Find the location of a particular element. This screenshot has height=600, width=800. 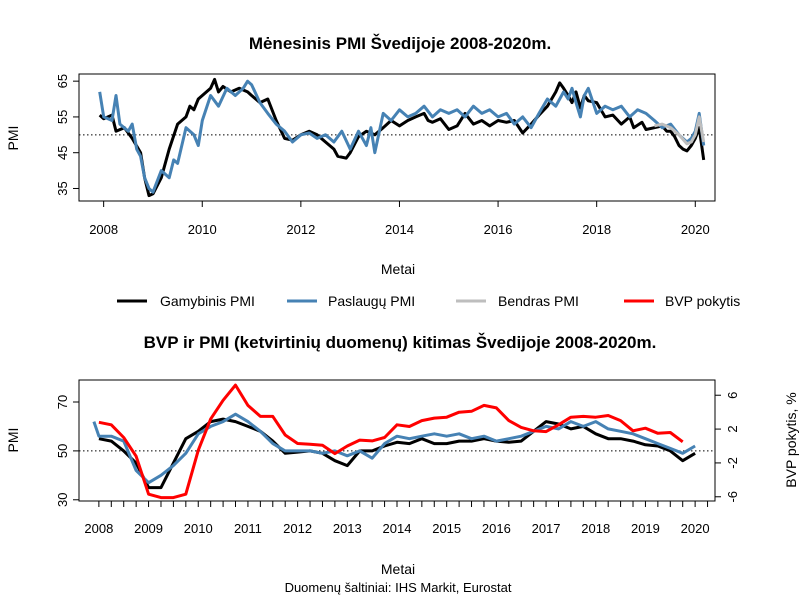

chart2-series-paslaugu-pmi is located at coordinates (394, 448).